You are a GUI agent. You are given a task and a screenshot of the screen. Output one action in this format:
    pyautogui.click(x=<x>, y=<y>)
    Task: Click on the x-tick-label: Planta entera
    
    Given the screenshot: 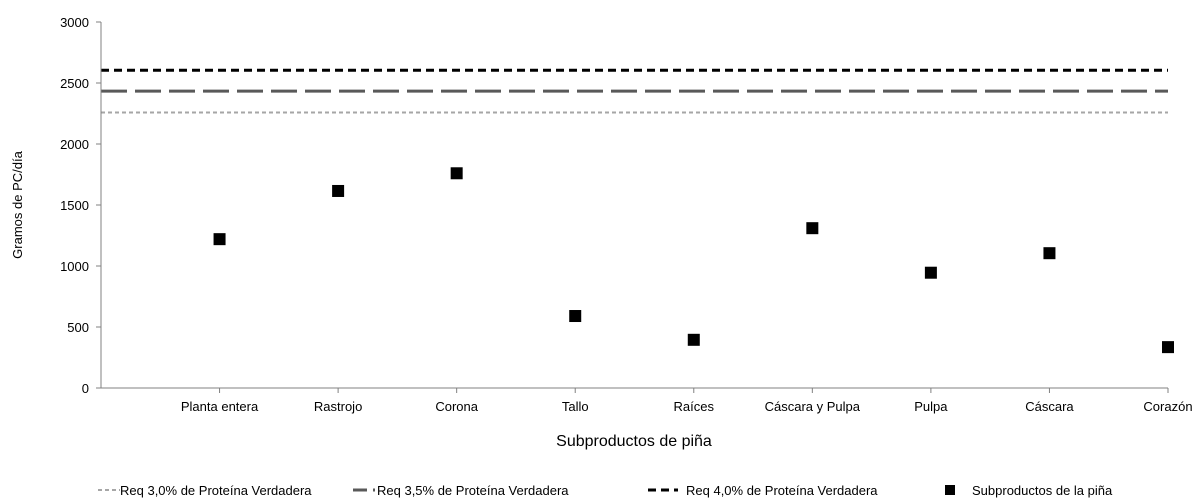 What is the action you would take?
    pyautogui.click(x=220, y=406)
    